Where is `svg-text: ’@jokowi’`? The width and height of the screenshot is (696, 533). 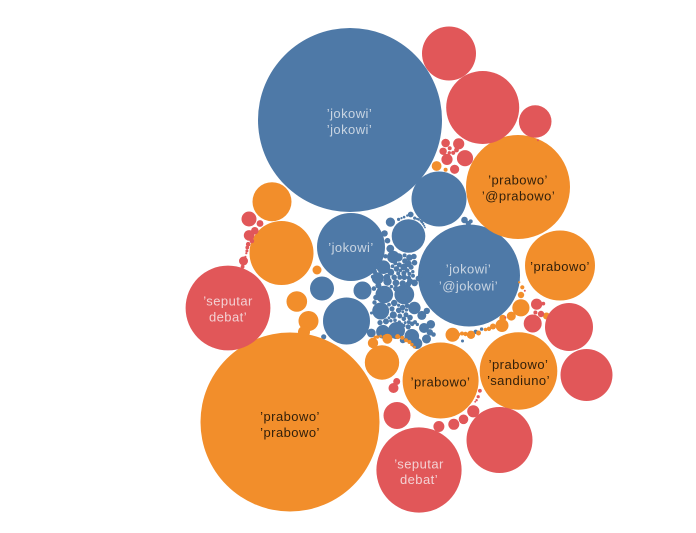 svg-text: ’@jokowi’ is located at coordinates (468, 286).